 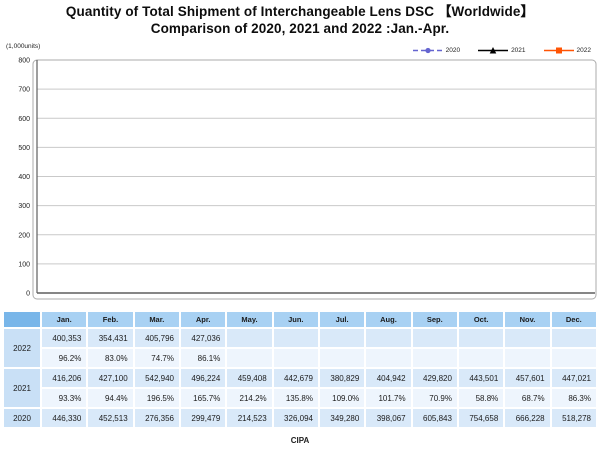 I want to click on value-cell: 518,278, so click(x=573, y=418).